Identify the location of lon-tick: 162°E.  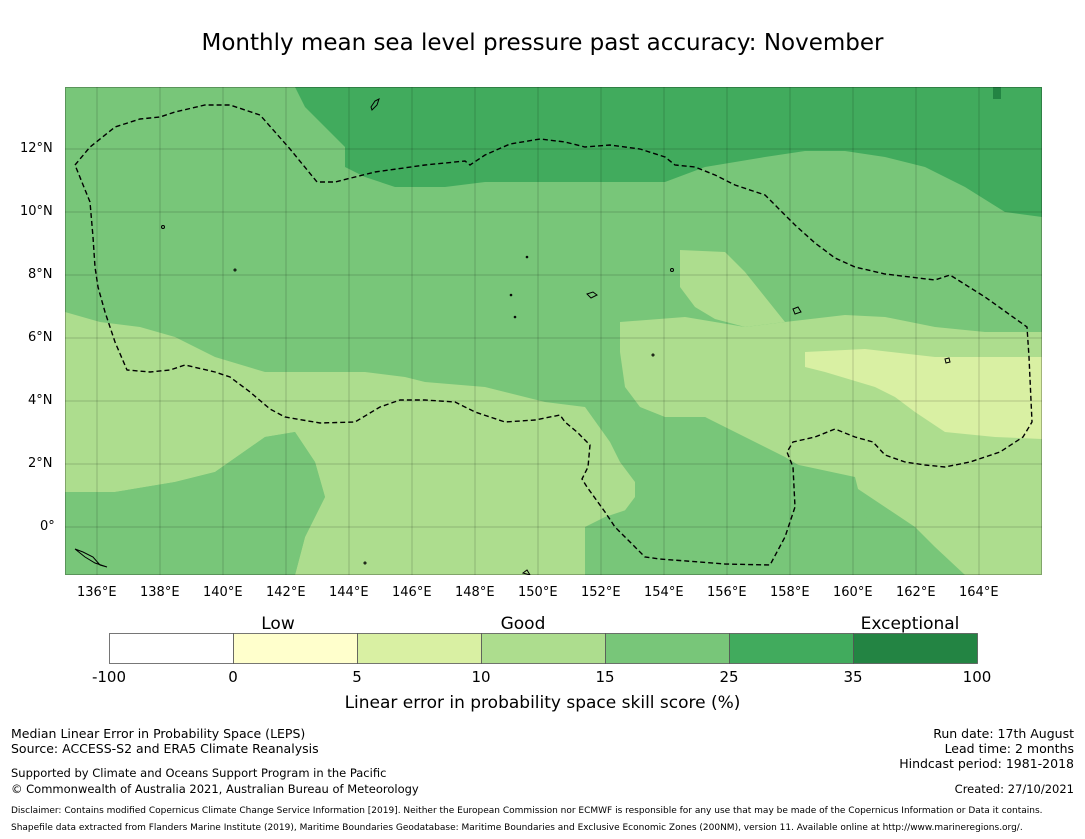
(916, 592).